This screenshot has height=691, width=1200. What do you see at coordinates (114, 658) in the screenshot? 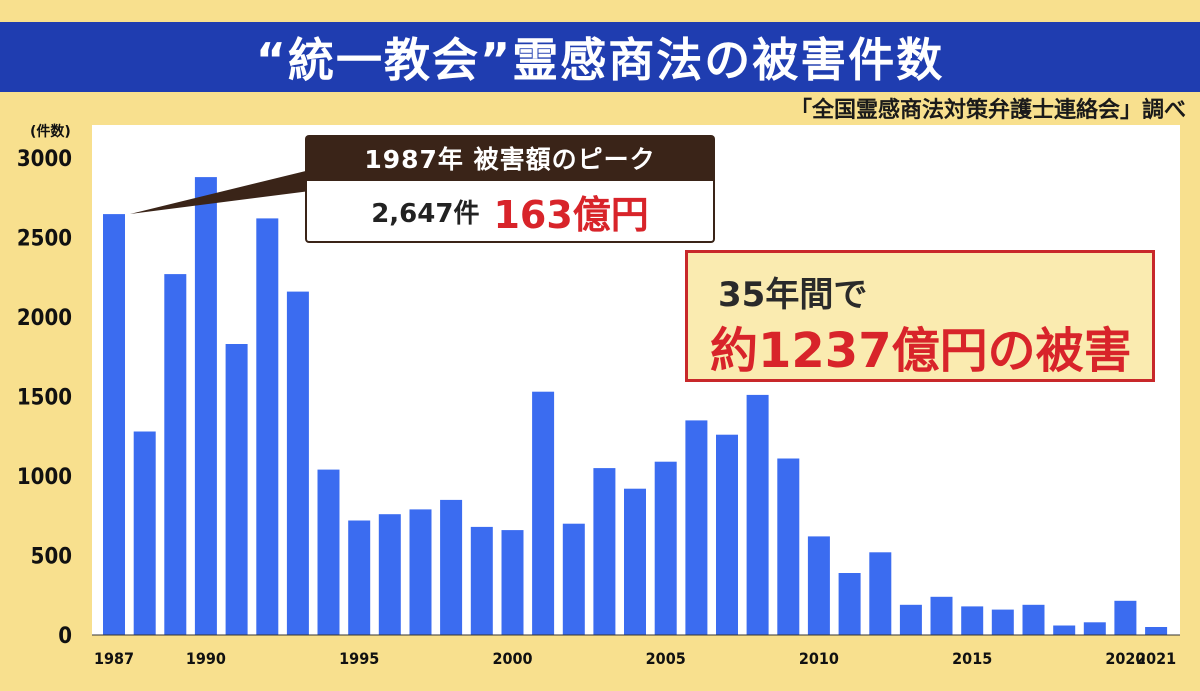
I see `x-tick-label: 1987` at bounding box center [114, 658].